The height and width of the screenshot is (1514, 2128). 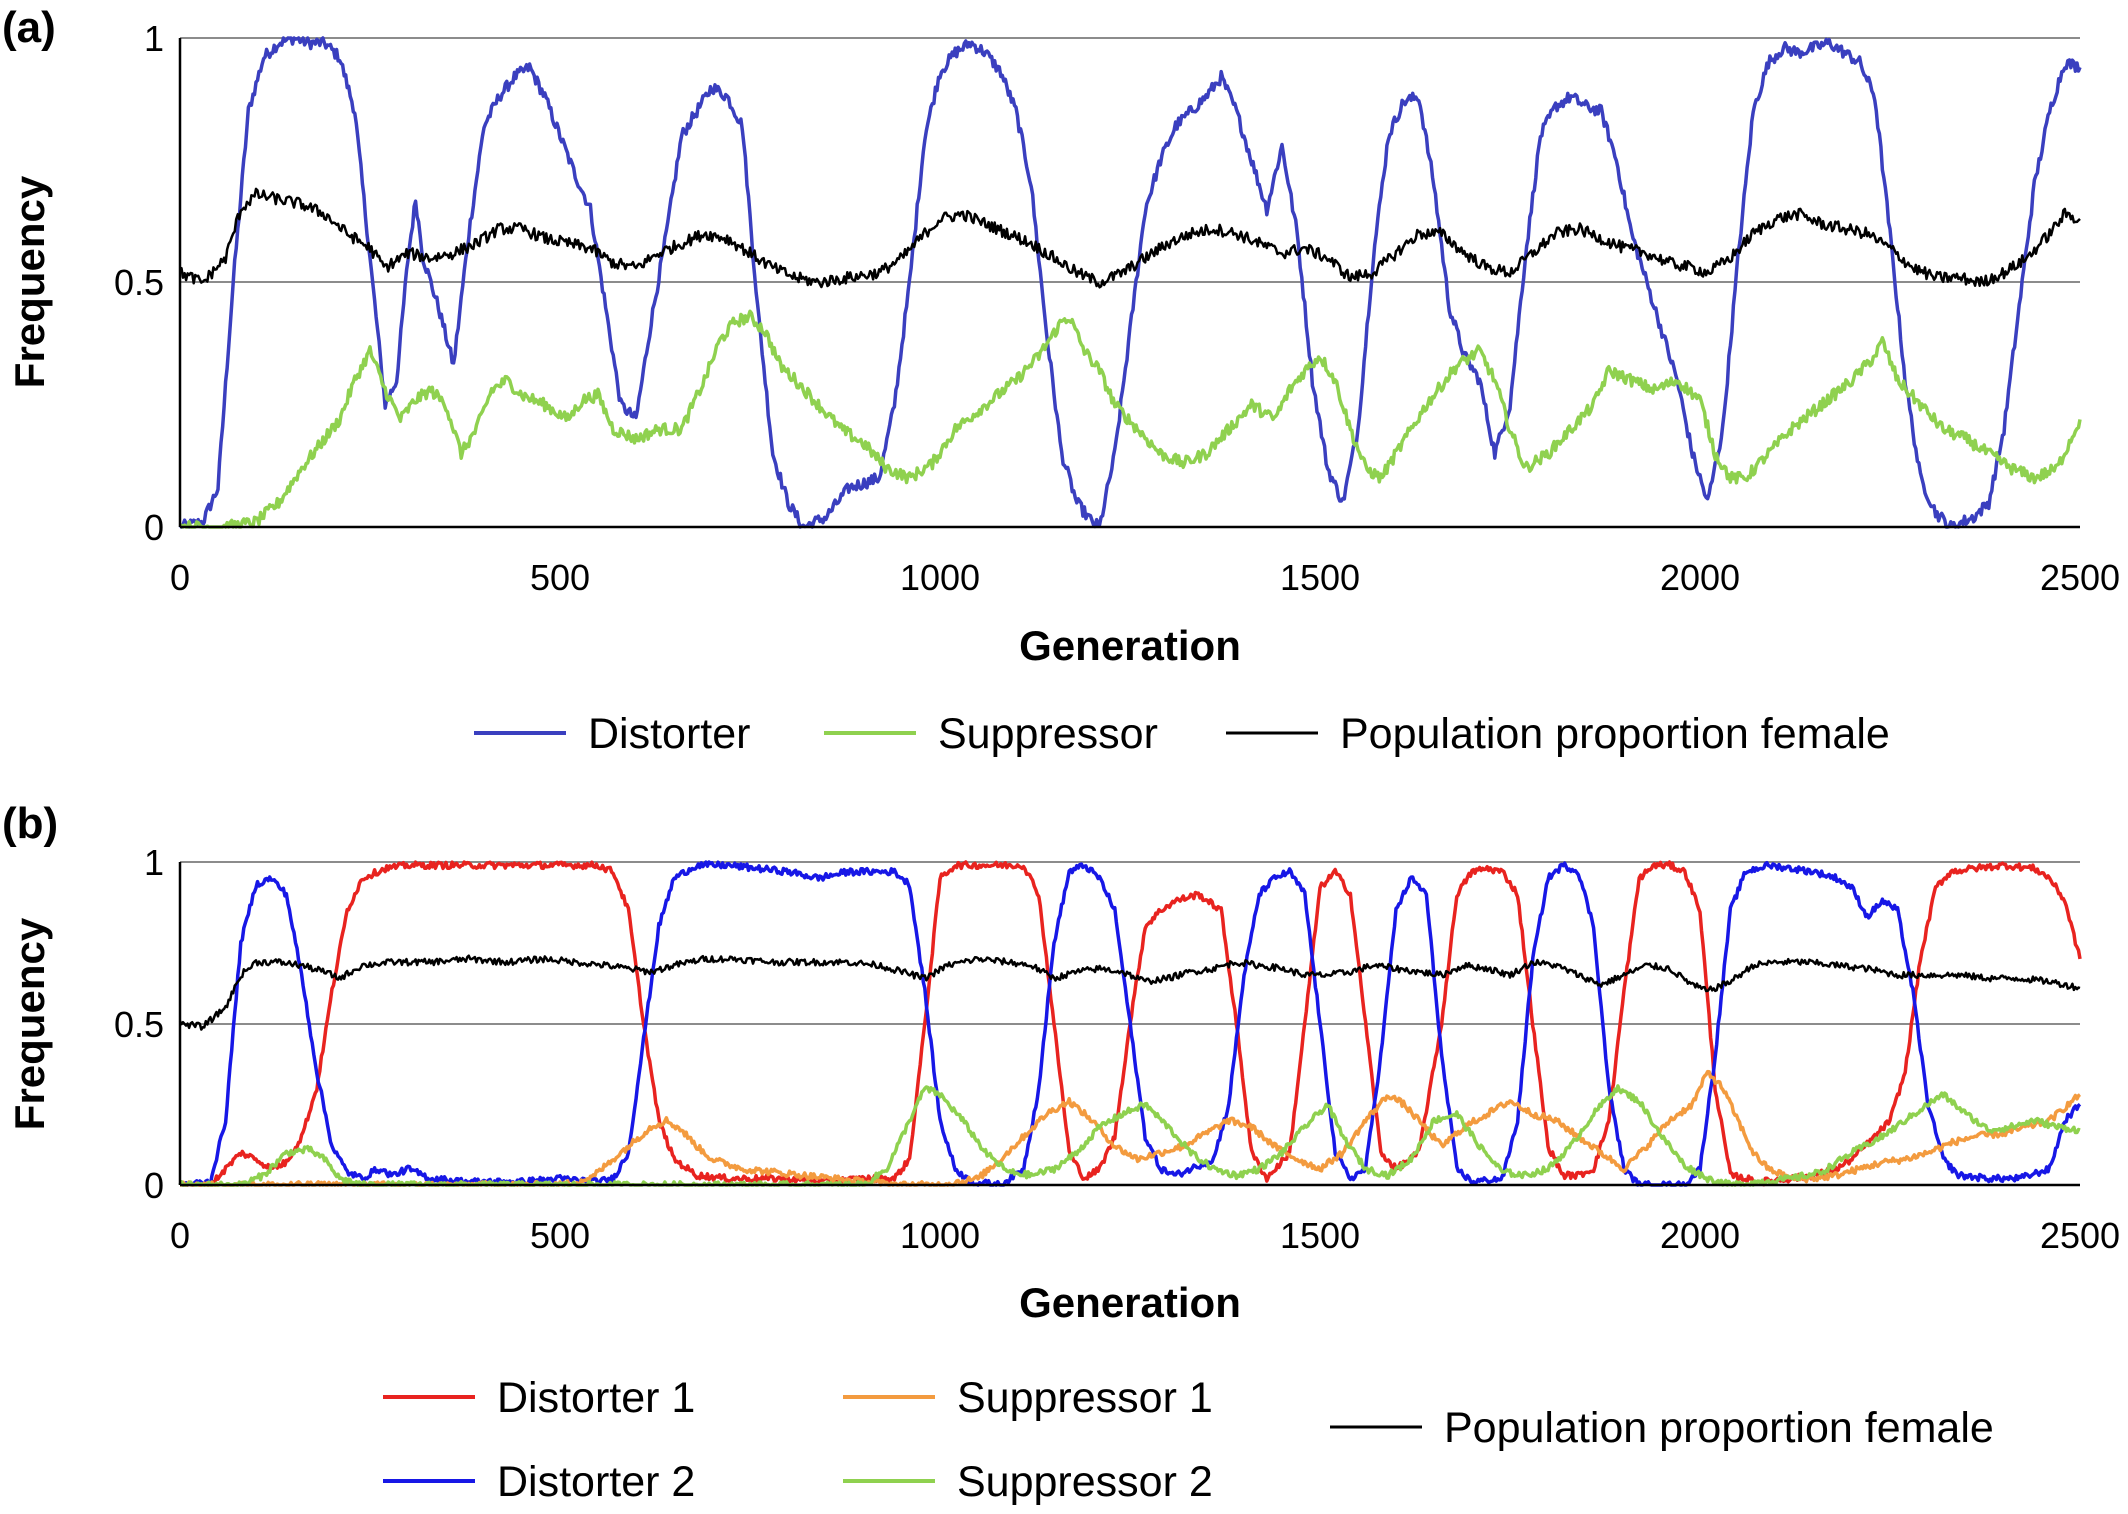 What do you see at coordinates (596, 1482) in the screenshot?
I see `legend-b-distorter2-label: Distorter 2` at bounding box center [596, 1482].